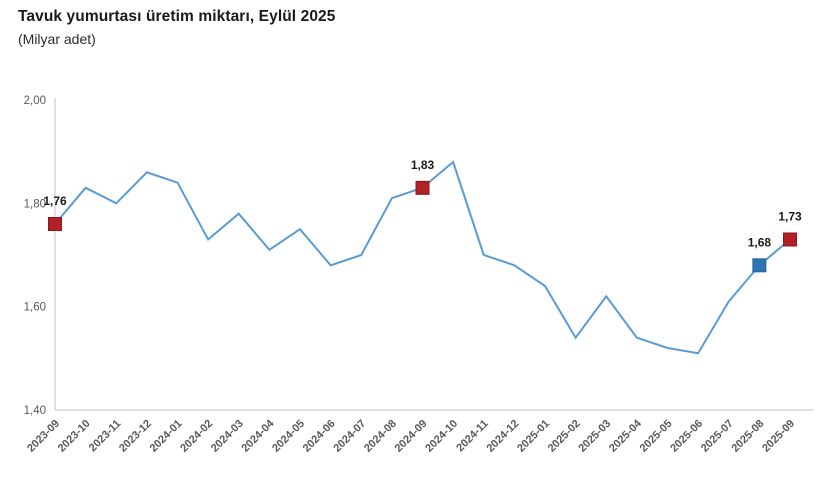 This screenshot has height=479, width=820. What do you see at coordinates (57, 39) in the screenshot?
I see `chart-subtitle: (Milyar adet)` at bounding box center [57, 39].